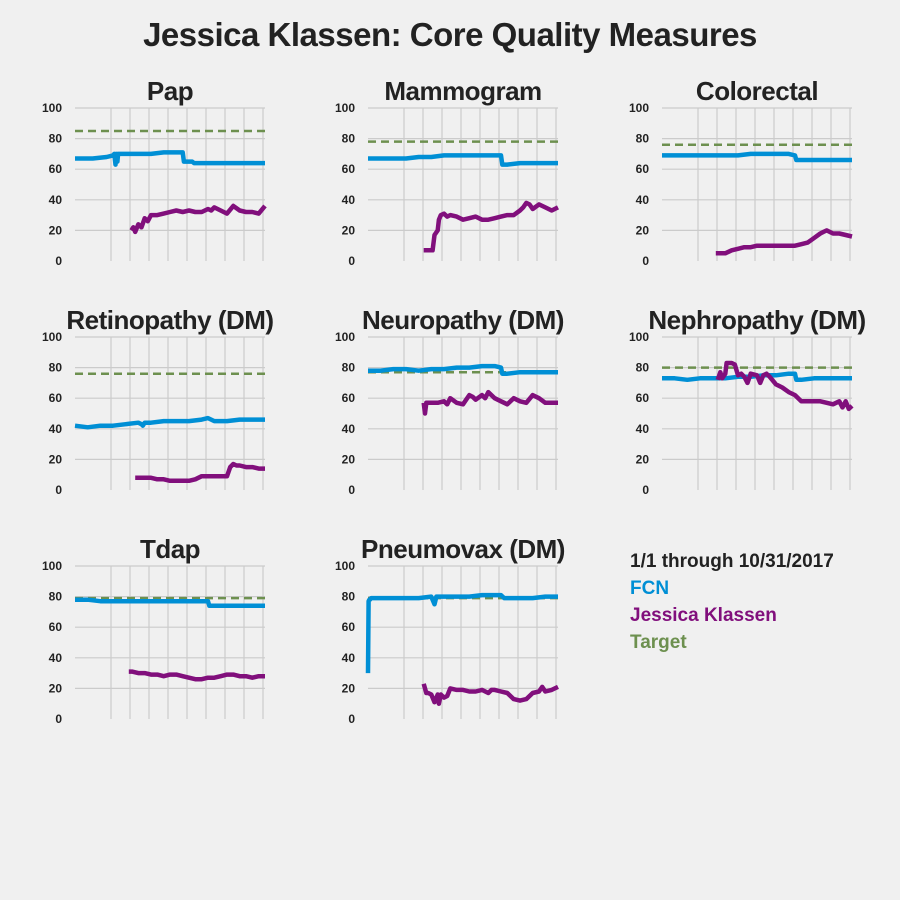 The height and width of the screenshot is (900, 900). I want to click on legend-item-target: Target, so click(658, 642).